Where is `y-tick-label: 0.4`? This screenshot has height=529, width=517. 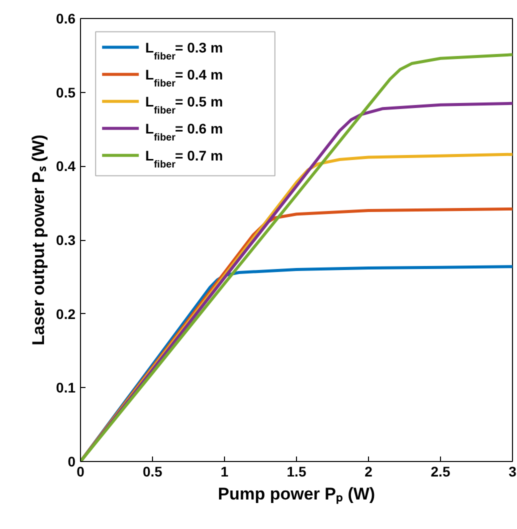 y-tick-label: 0.4 is located at coordinates (66, 166).